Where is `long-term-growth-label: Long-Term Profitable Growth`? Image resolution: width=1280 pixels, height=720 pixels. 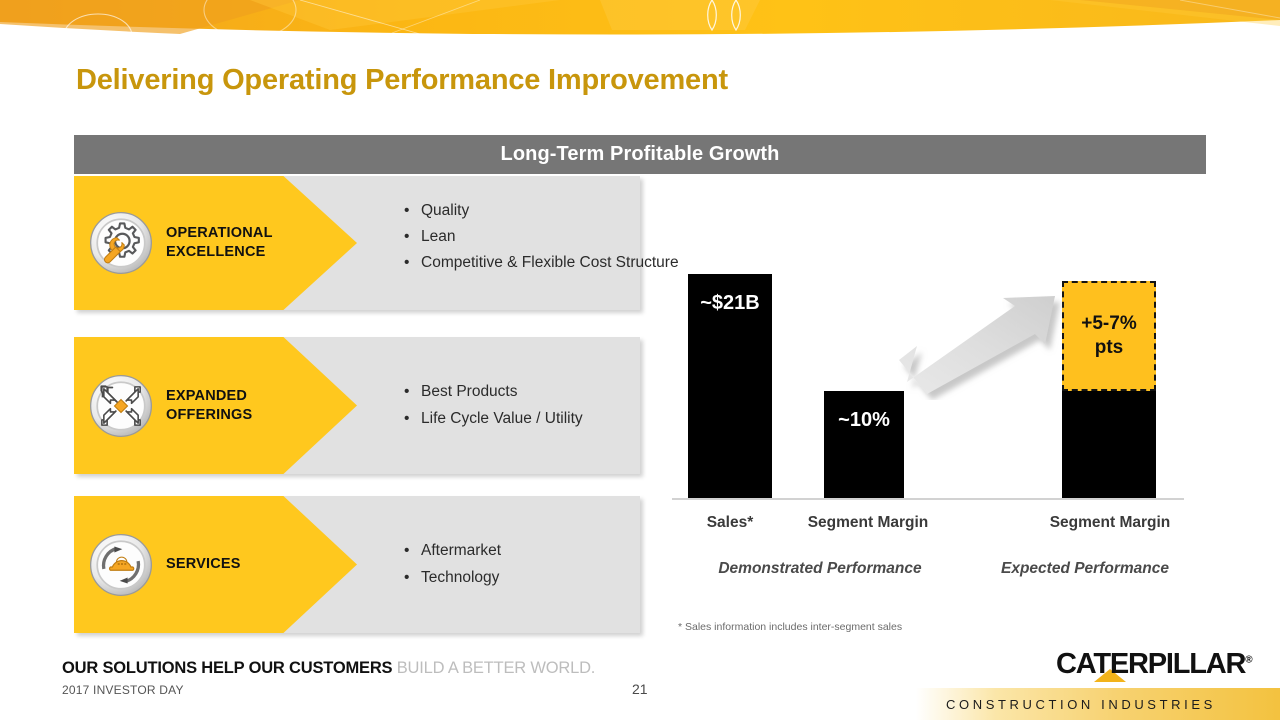
long-term-growth-label: Long-Term Profitable Growth is located at coordinates (640, 154).